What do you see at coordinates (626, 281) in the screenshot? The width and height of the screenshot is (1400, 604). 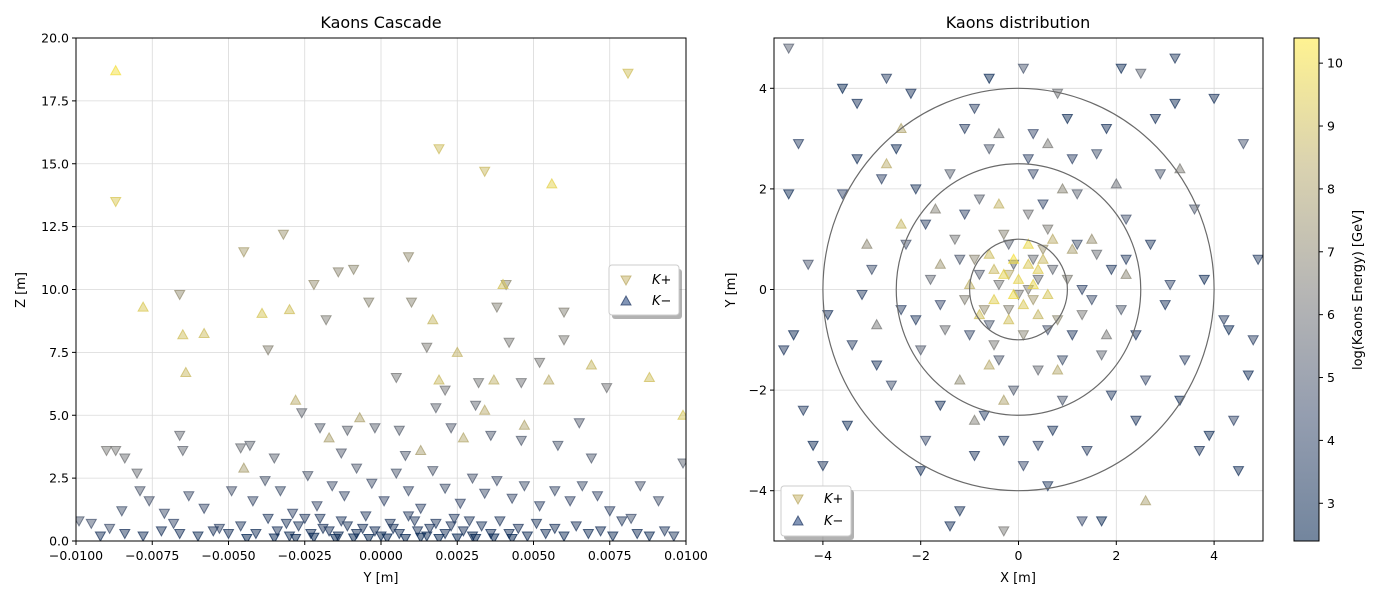 I see `legend-kplus-marker` at bounding box center [626, 281].